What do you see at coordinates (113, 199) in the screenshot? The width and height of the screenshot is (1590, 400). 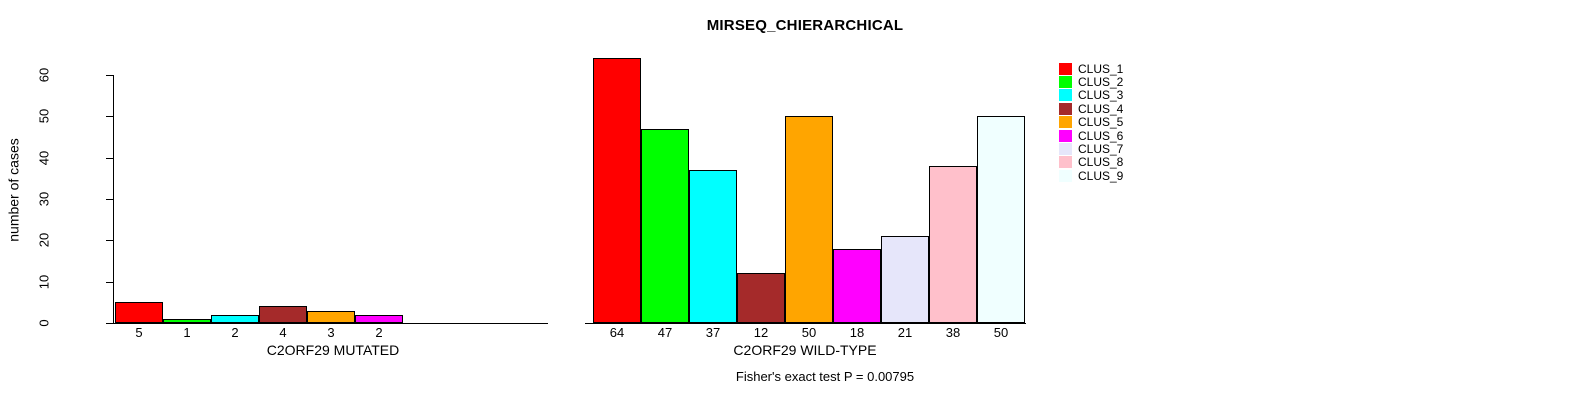 I see `y-axis-line` at bounding box center [113, 199].